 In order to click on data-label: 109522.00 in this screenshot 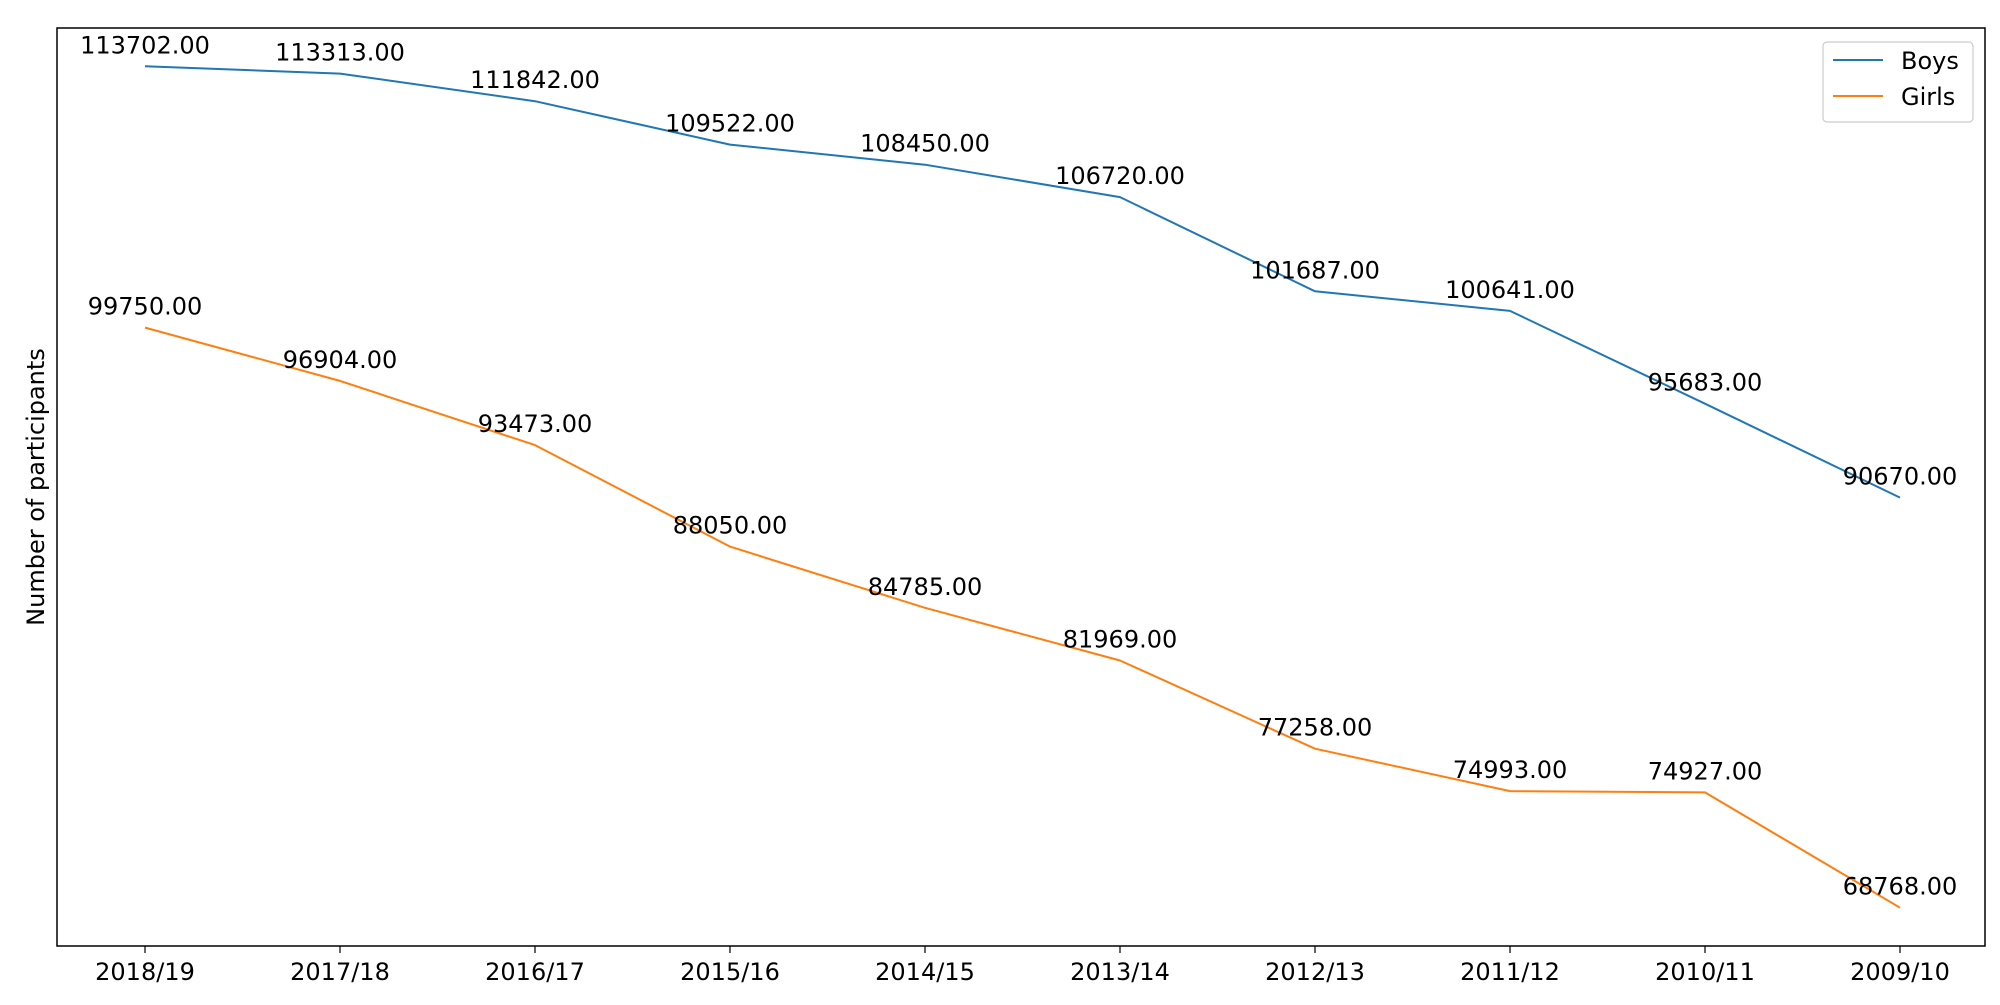, I will do `click(730, 124)`.